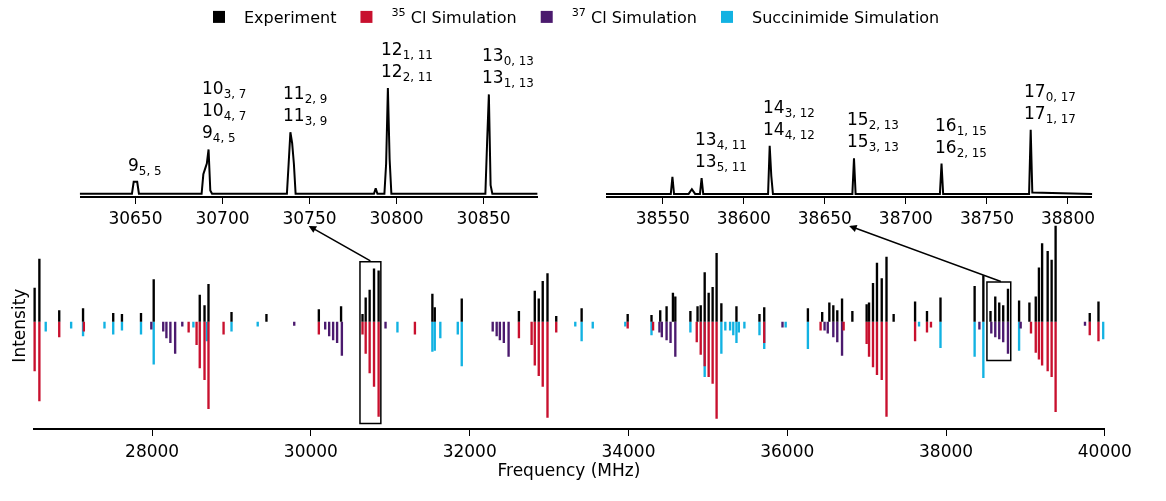 This screenshot has height=501, width=1166. What do you see at coordinates (845, 18) in the screenshot?
I see `legend-label: Succinimide Simulation` at bounding box center [845, 18].